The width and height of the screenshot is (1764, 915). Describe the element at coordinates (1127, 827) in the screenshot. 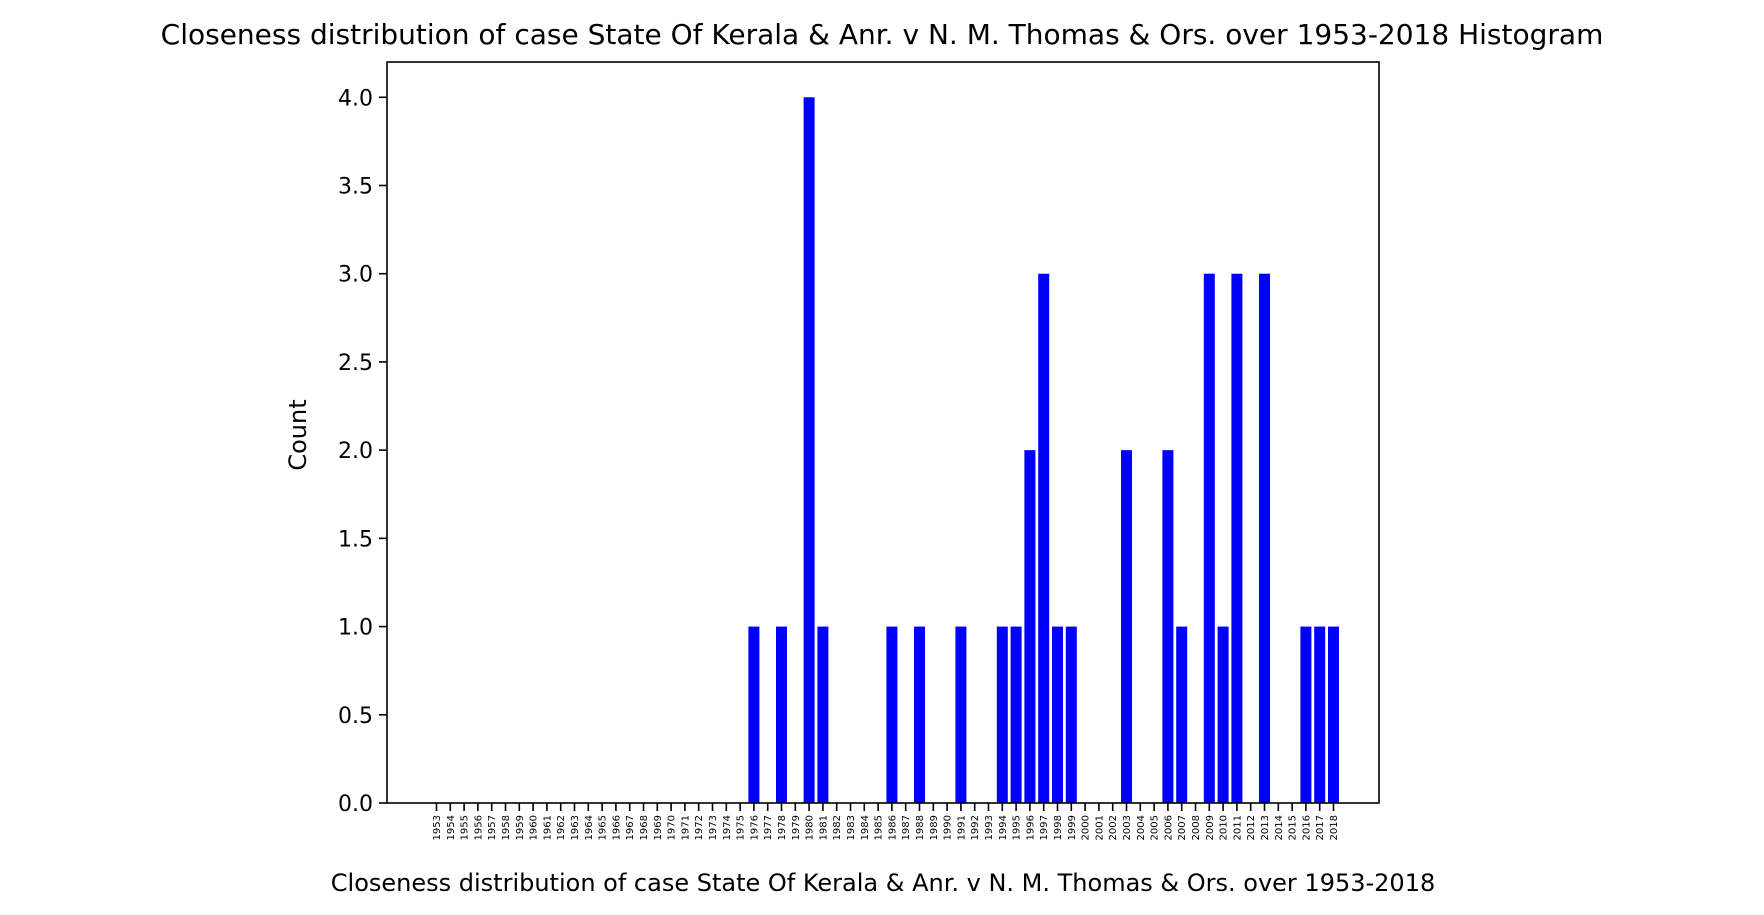

I see `x-tick-label: 2003` at that location.